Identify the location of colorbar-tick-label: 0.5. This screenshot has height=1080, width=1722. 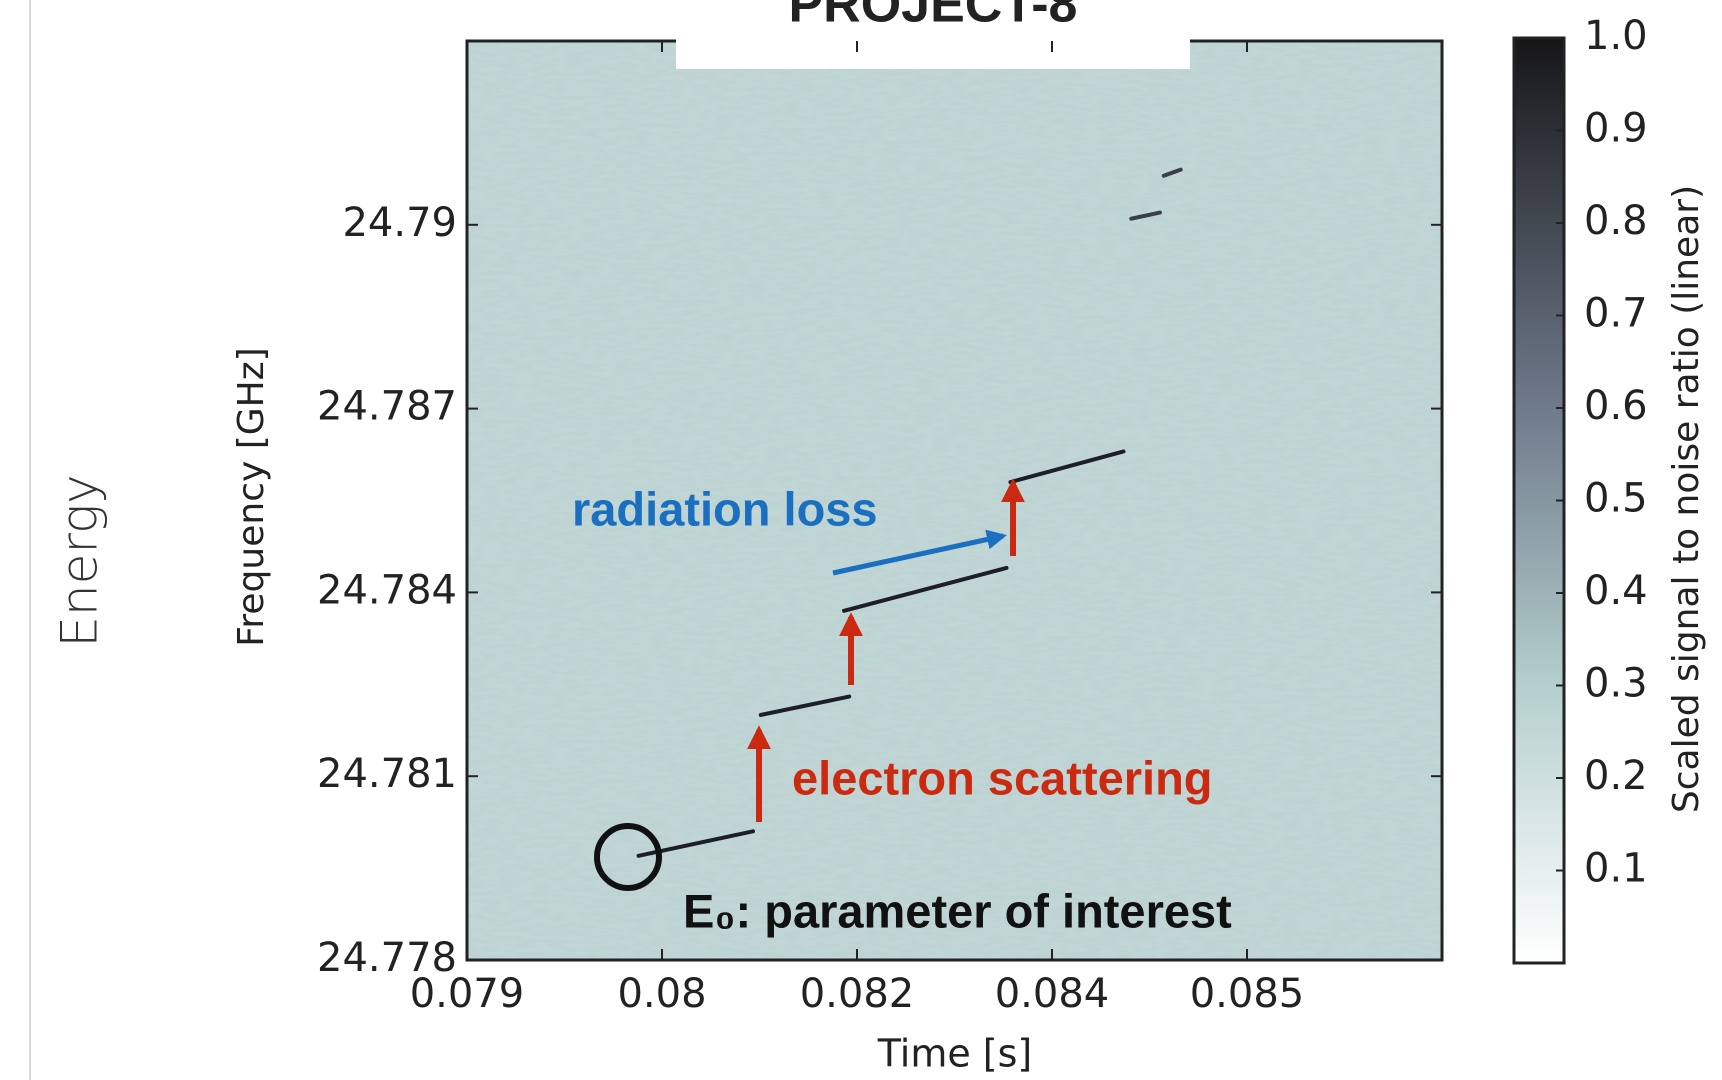
(1616, 499).